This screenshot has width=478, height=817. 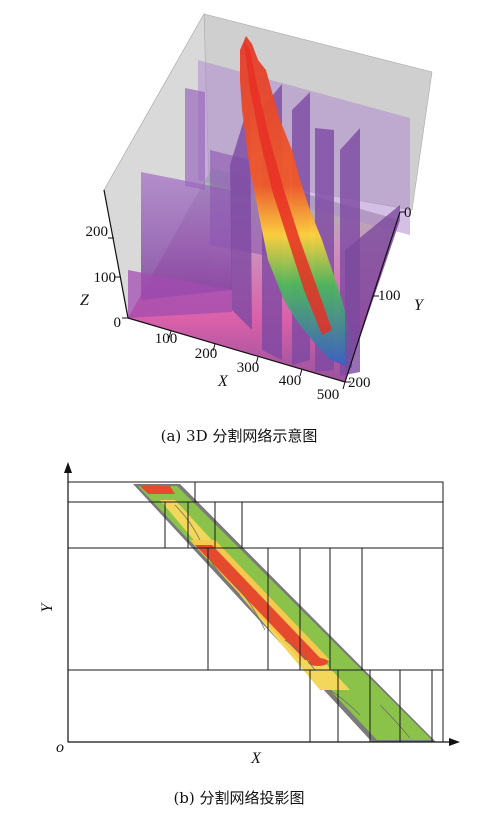 What do you see at coordinates (166, 339) in the screenshot?
I see `x-tick-label: 100` at bounding box center [166, 339].